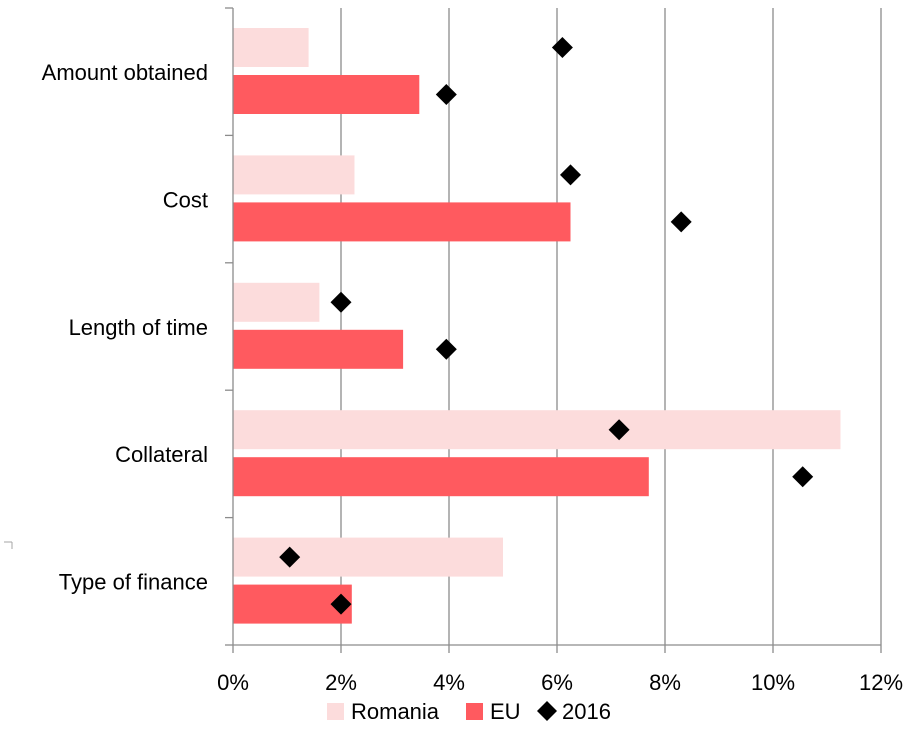 This screenshot has width=920, height=730. I want to click on legend: Romania EU 2016, so click(469, 711).